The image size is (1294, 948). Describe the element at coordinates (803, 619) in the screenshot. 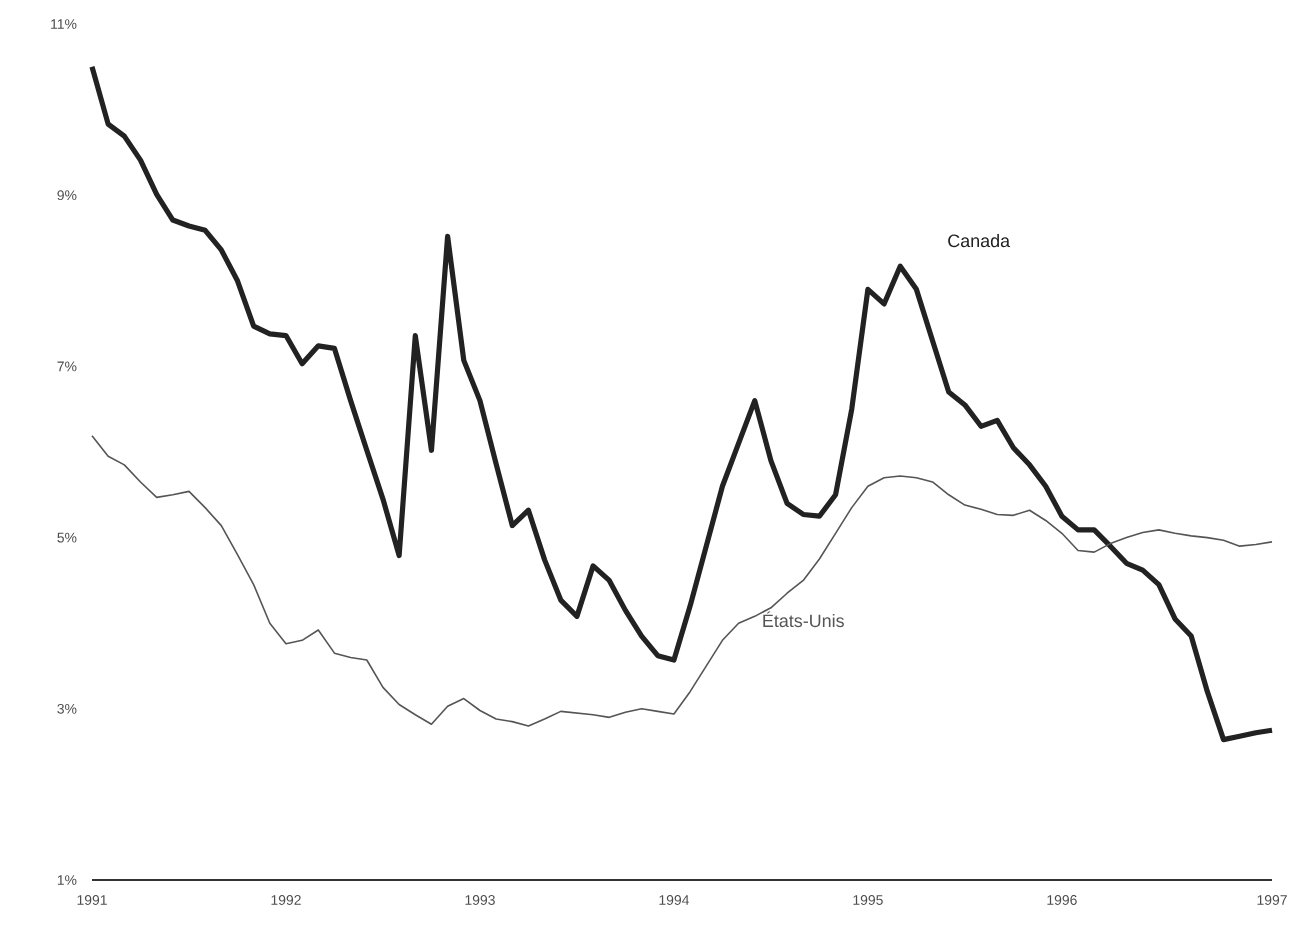

I see `series-label: États-Unis` at that location.